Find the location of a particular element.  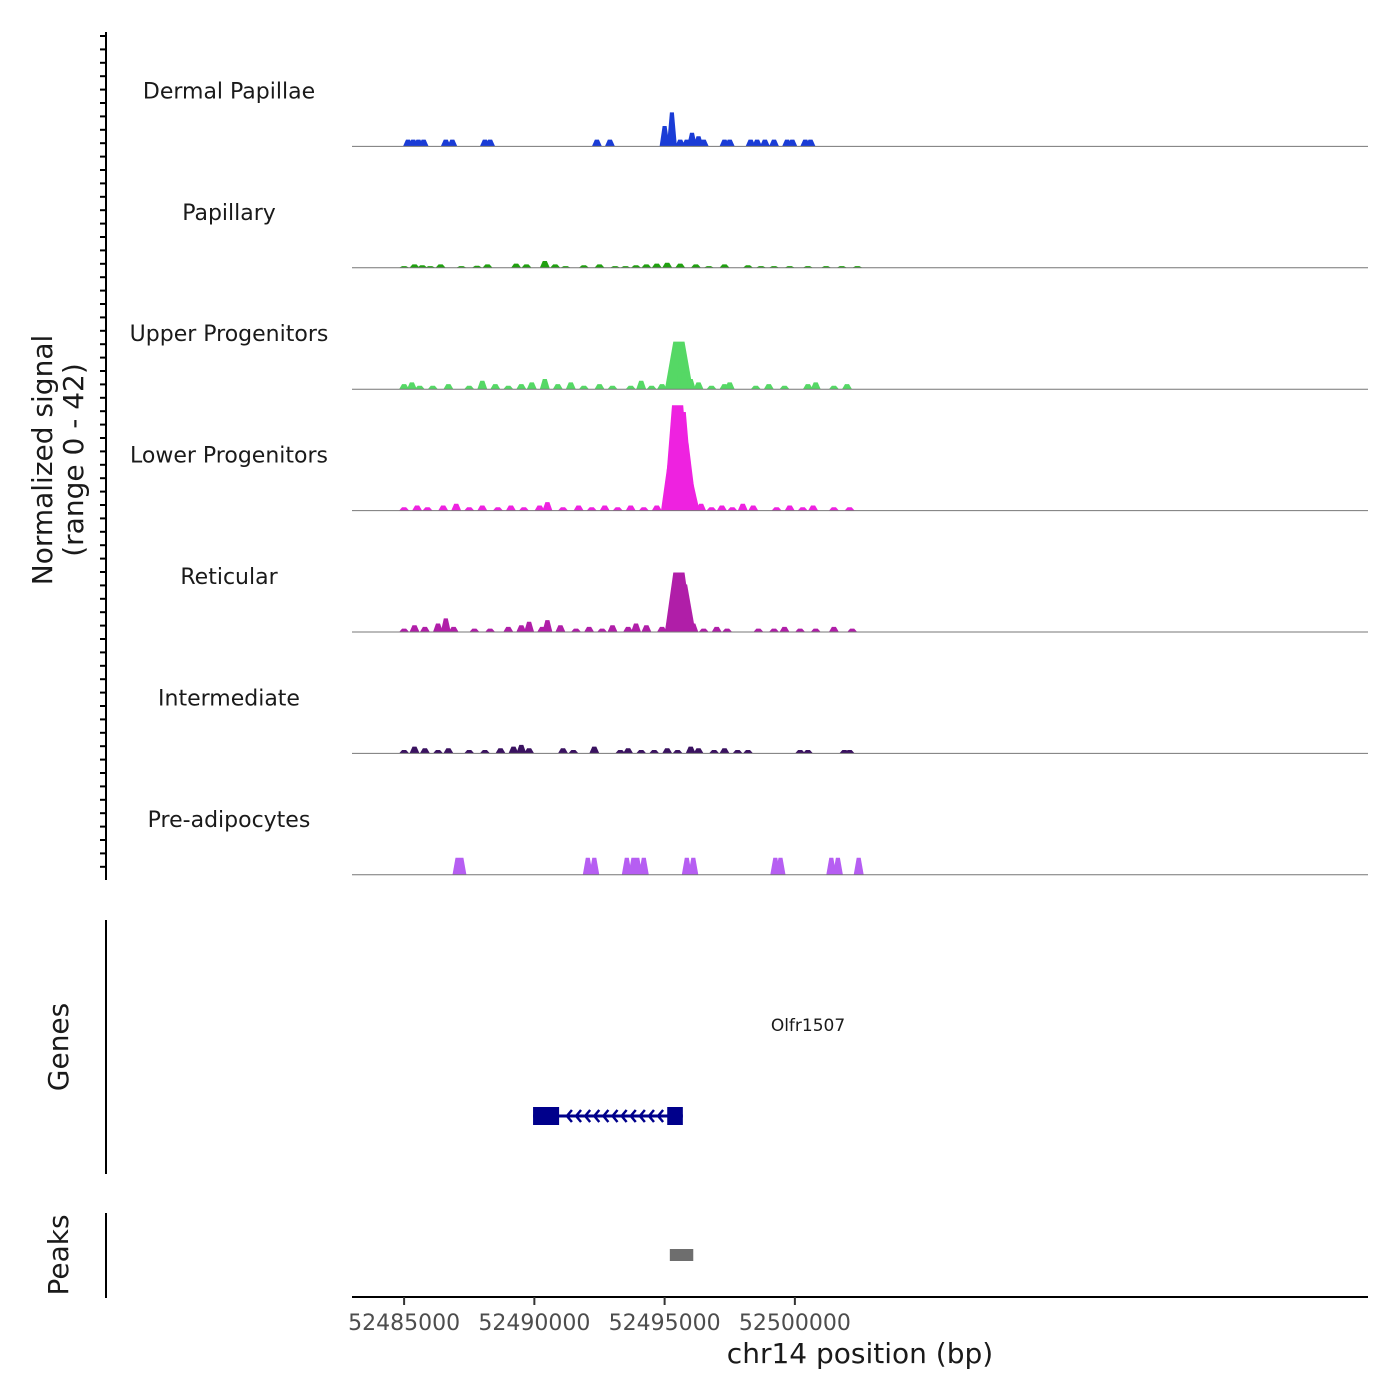

x-axis-title: chr14 position (bp) is located at coordinates (860, 1353).